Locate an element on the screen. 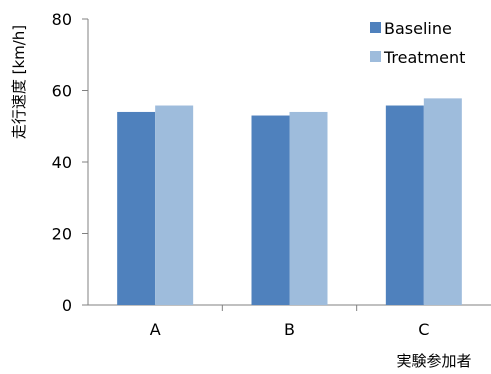 The width and height of the screenshot is (491, 374). x-axis-title: 実験参加者 is located at coordinates (433, 361).